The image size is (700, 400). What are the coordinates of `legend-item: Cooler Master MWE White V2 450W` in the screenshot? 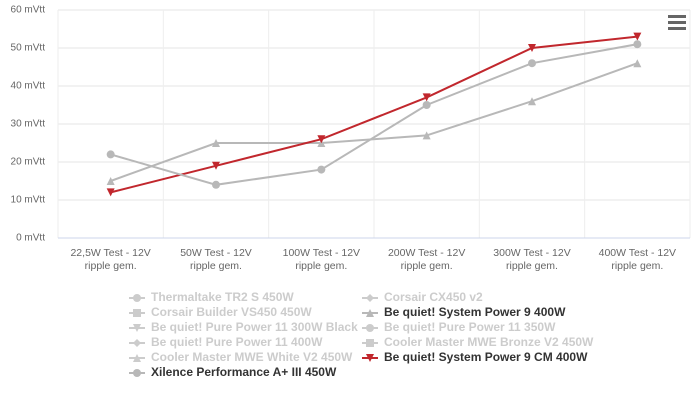 It's located at (241, 357).